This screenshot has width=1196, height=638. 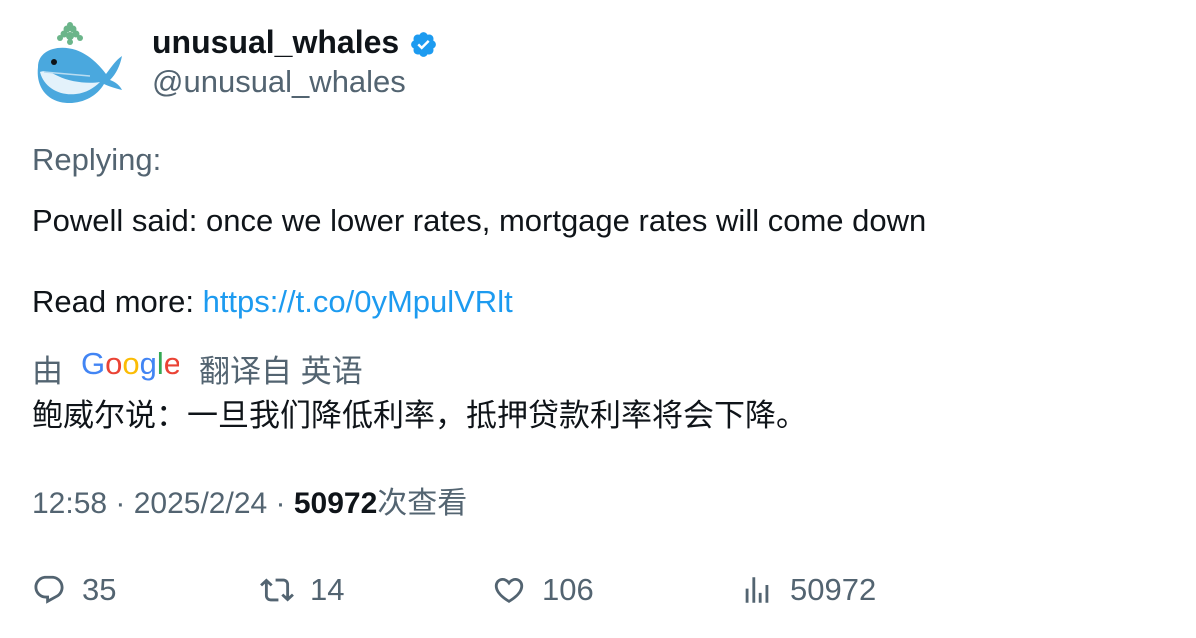 I want to click on reply-icon, so click(x=49, y=589).